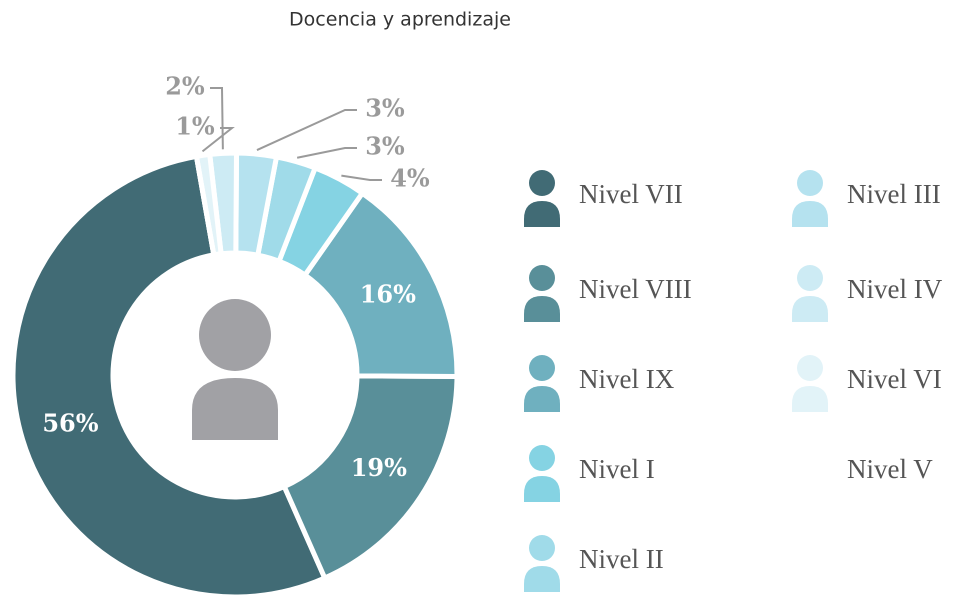 The height and width of the screenshot is (598, 955). What do you see at coordinates (410, 178) in the screenshot?
I see `data-label: 4%` at bounding box center [410, 178].